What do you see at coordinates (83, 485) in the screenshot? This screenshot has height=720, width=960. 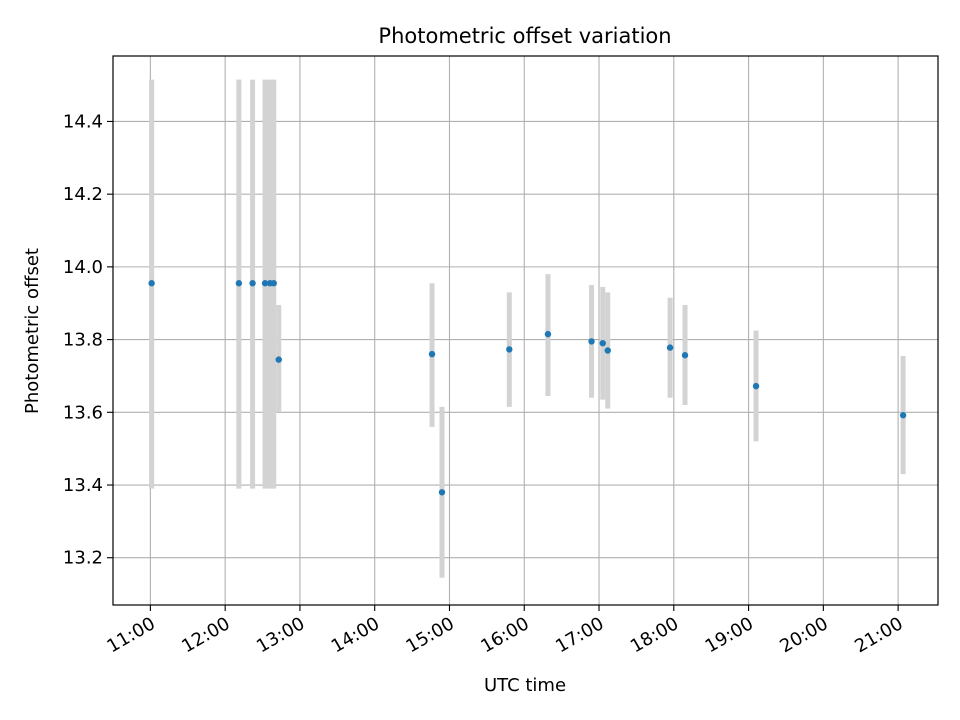 I see `y-tick-label: 13.4` at bounding box center [83, 485].